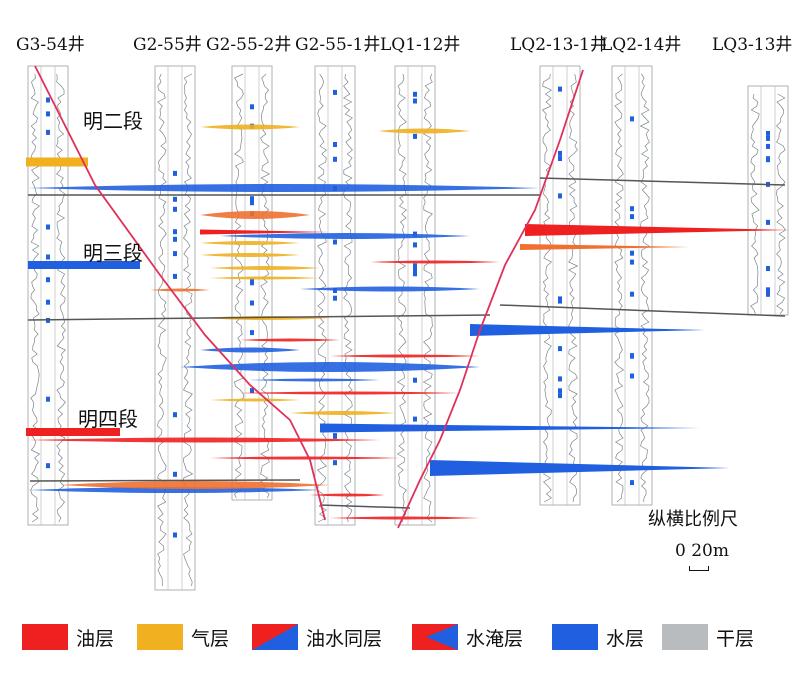 Image resolution: width=800 pixels, height=690 pixels. Describe the element at coordinates (495, 638) in the screenshot. I see `legend-label: 水淹层` at that location.